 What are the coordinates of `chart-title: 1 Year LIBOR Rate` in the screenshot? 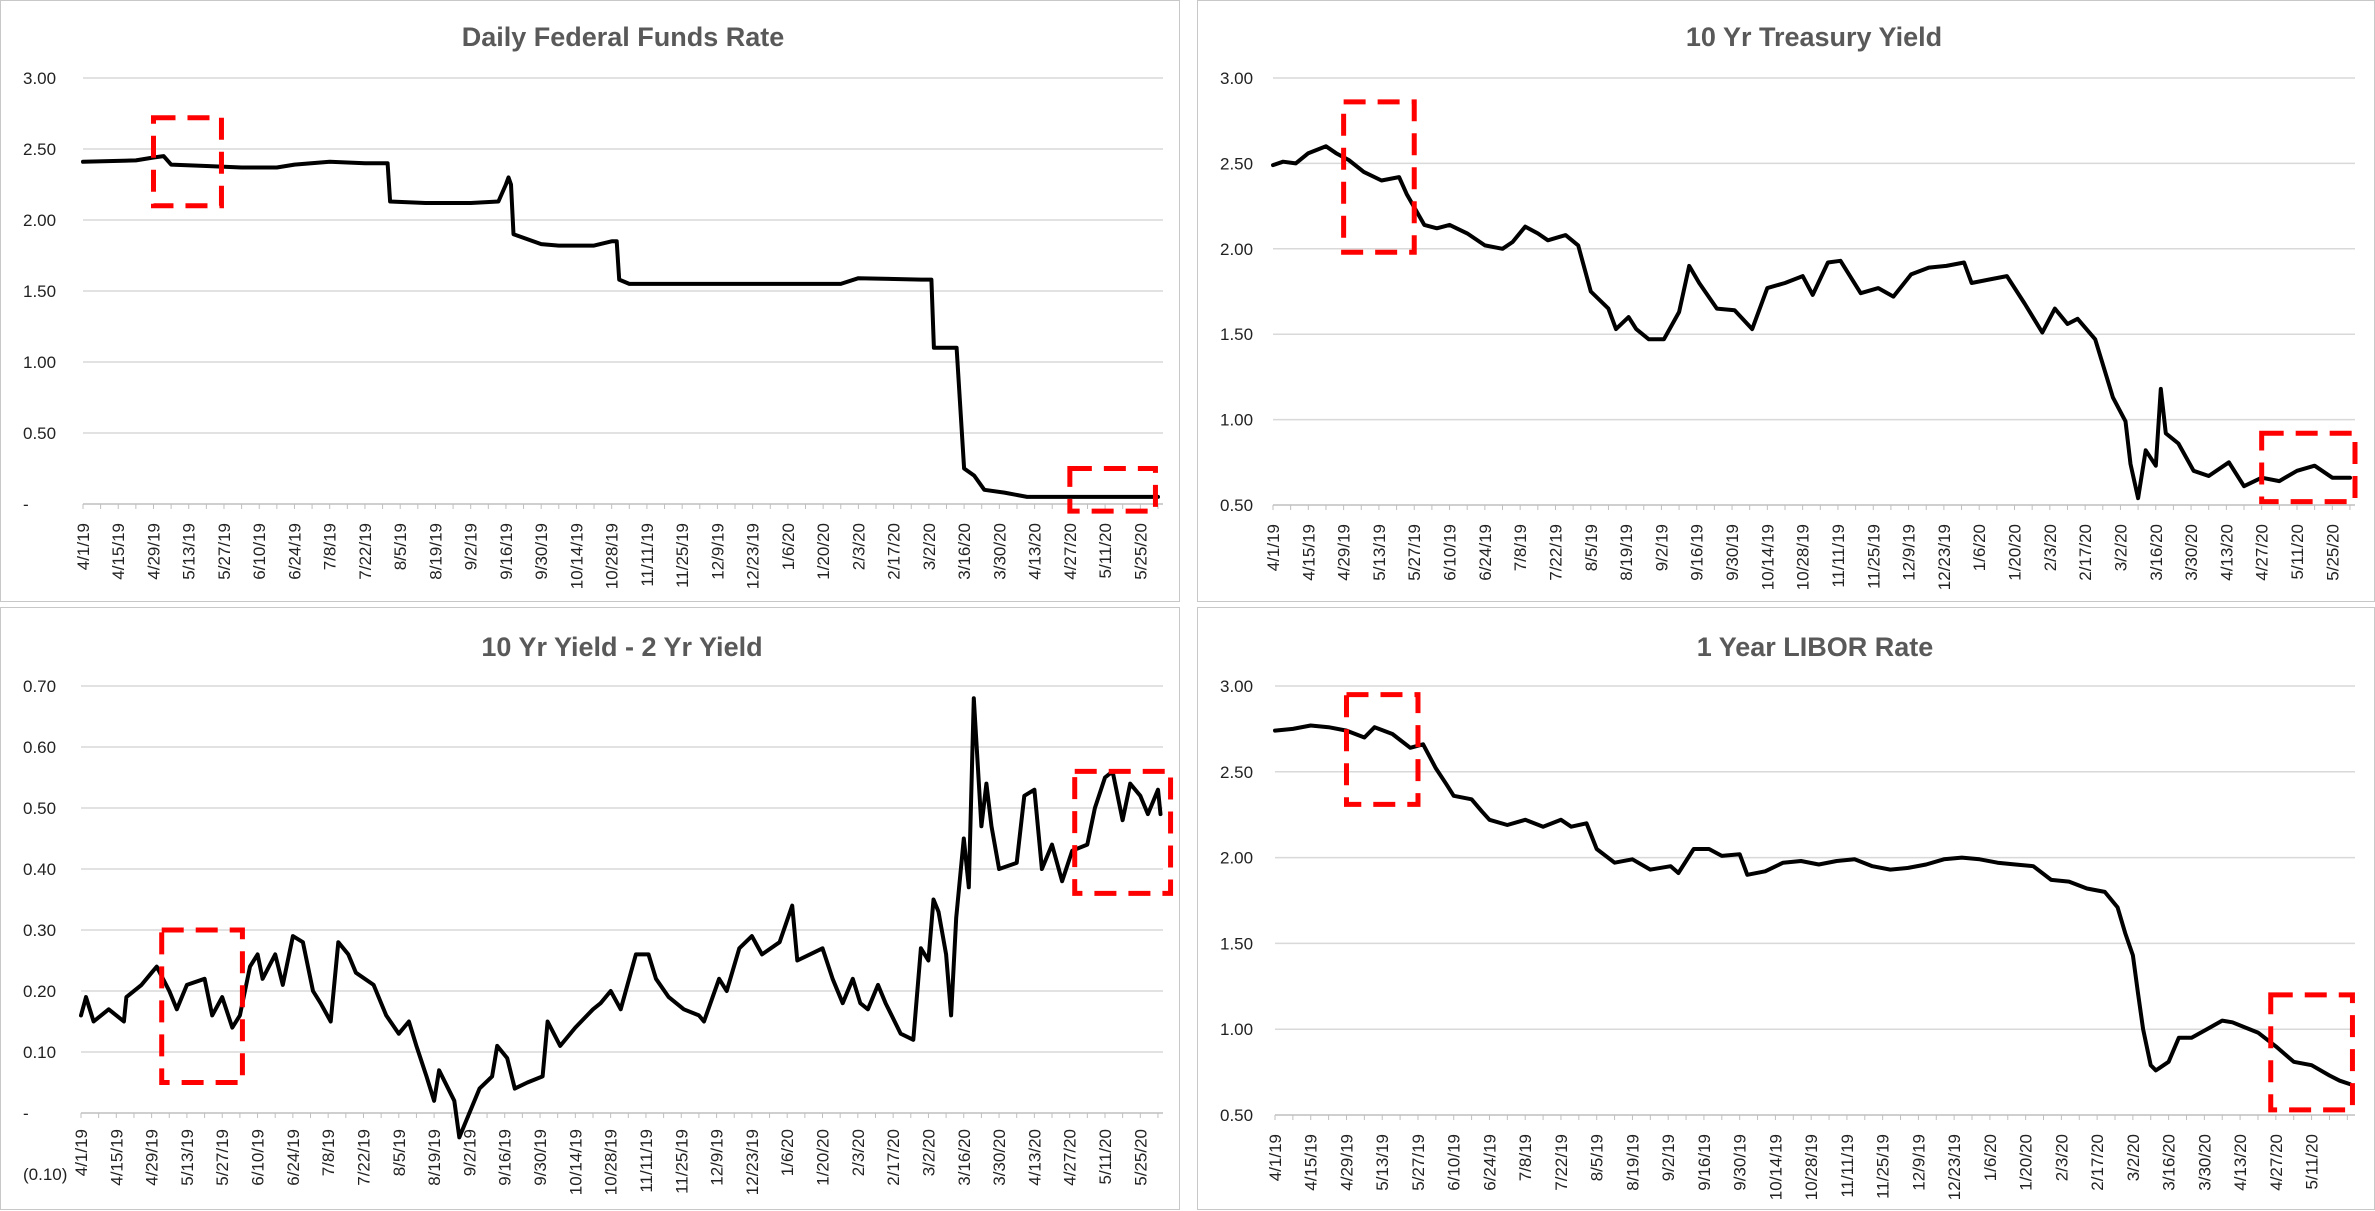 It's located at (1815, 647).